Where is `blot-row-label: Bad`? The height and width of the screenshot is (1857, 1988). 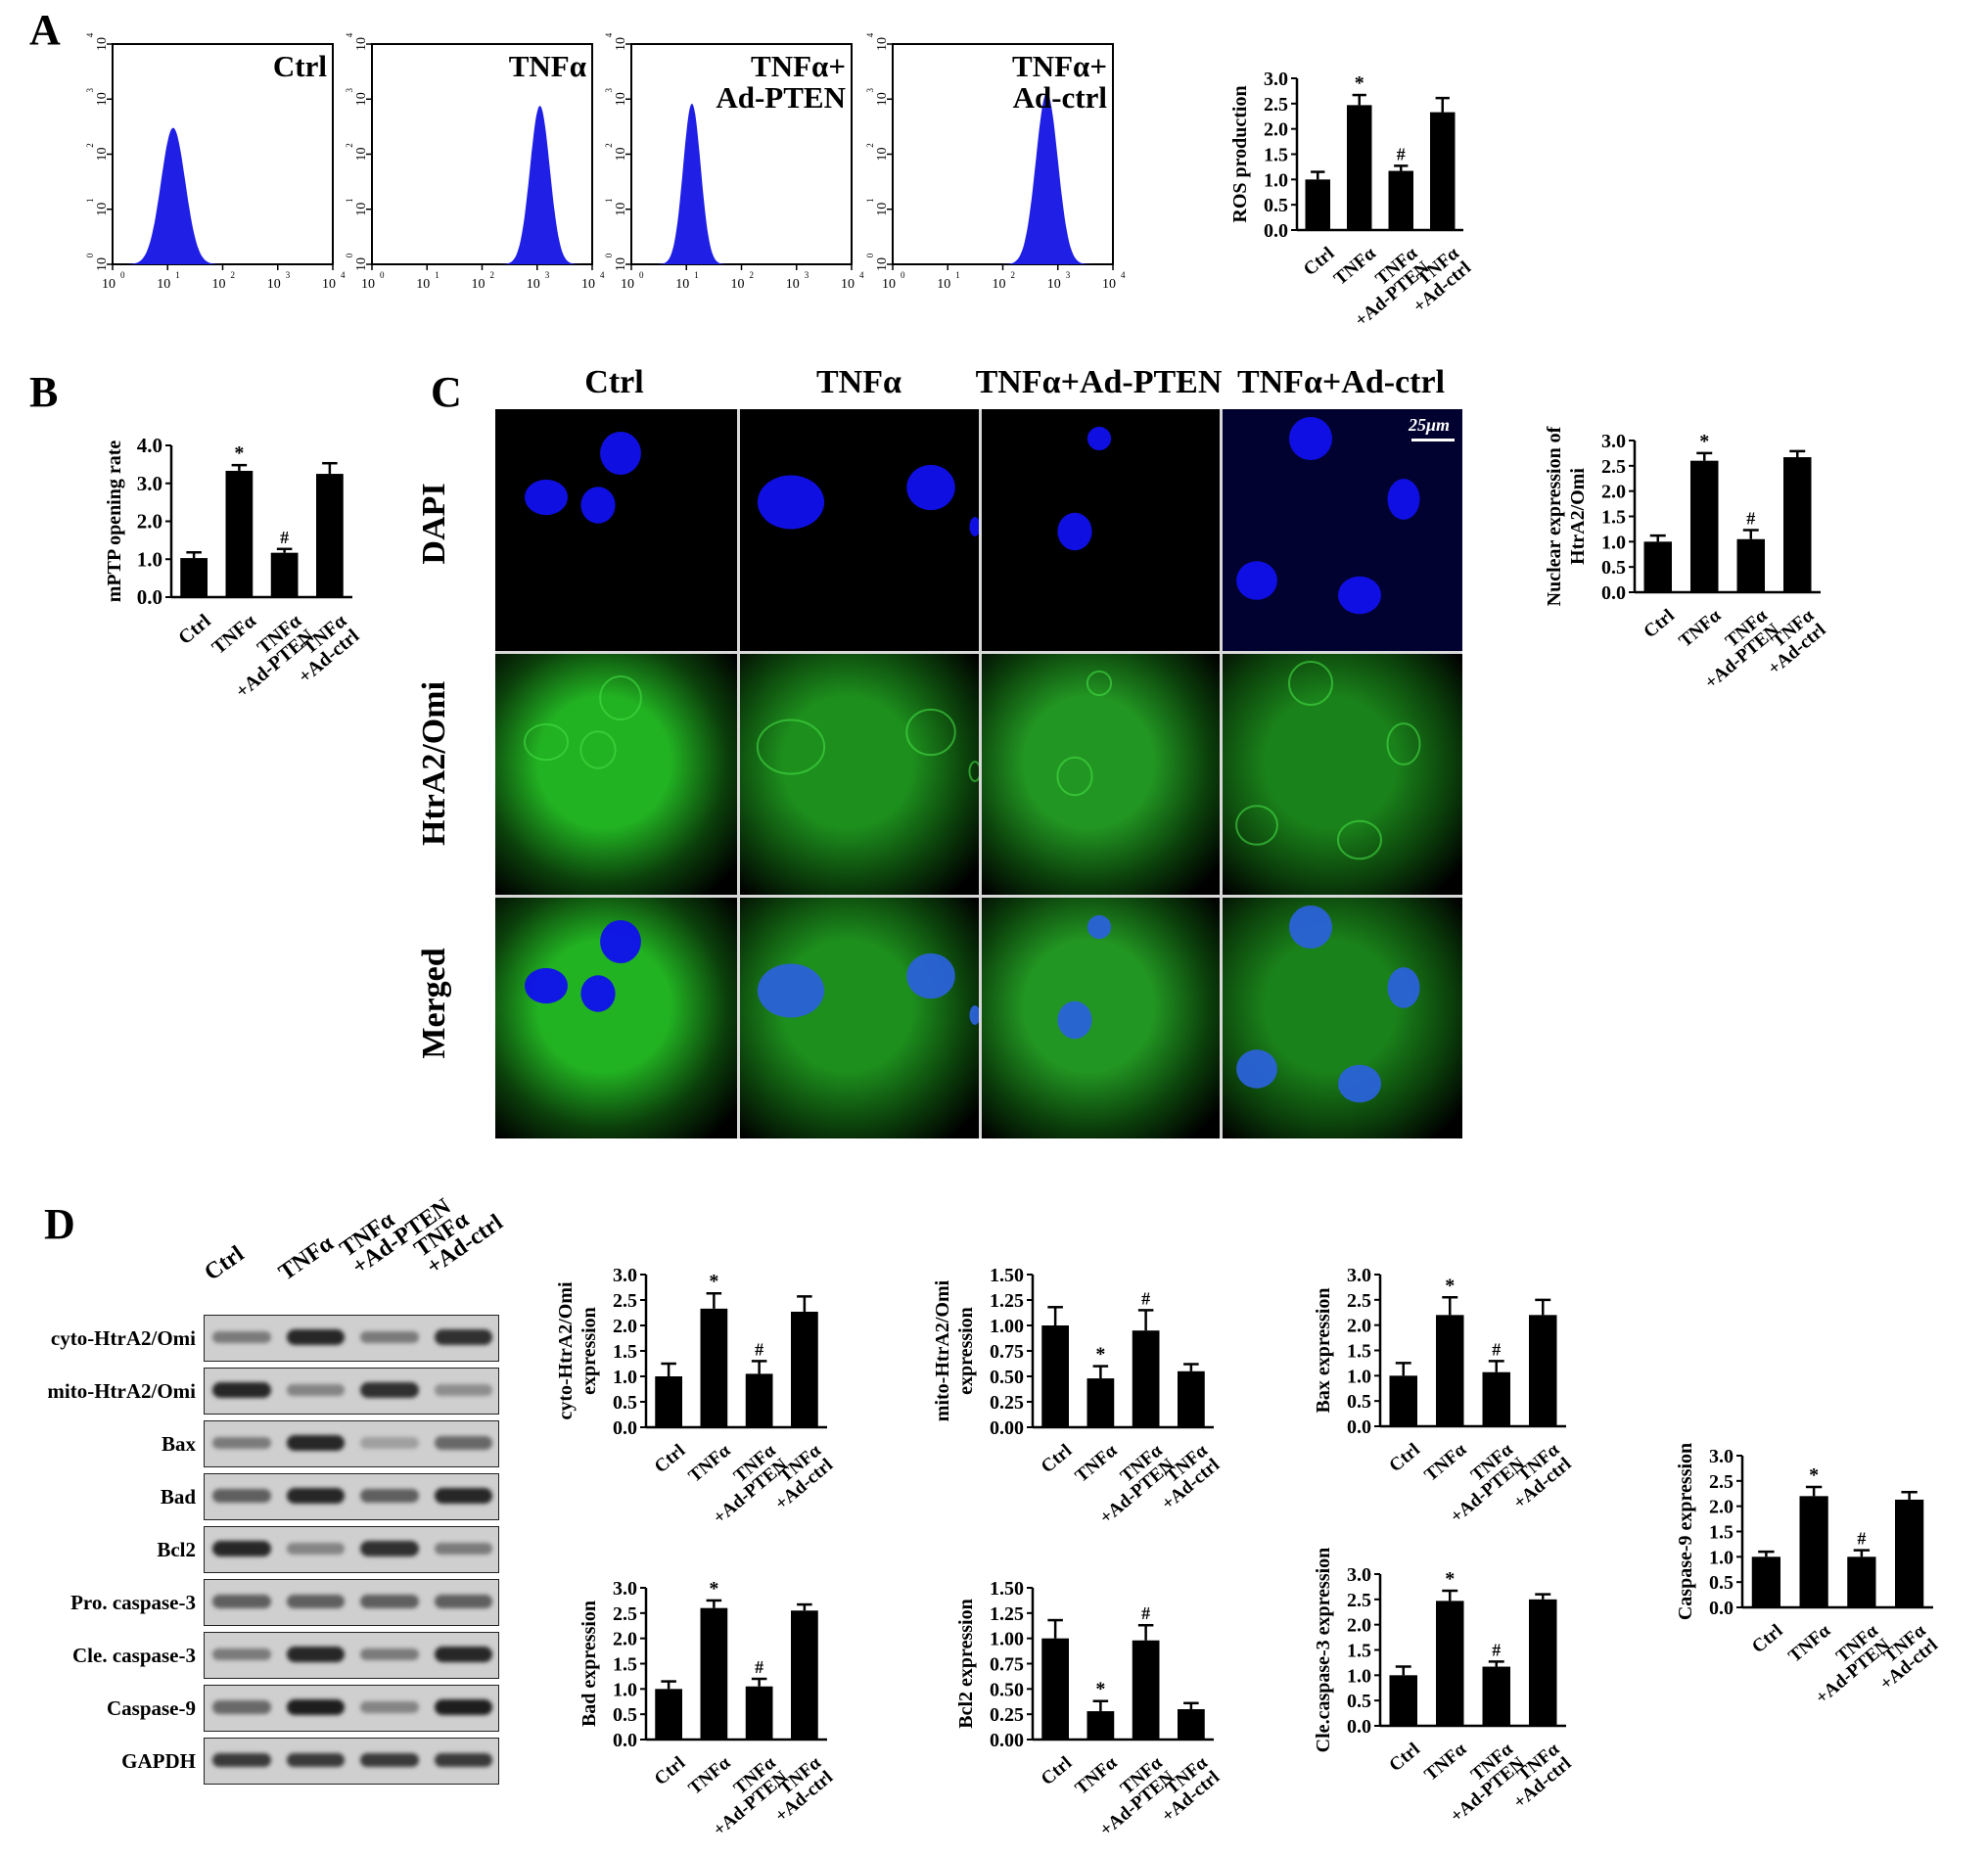
blot-row-label: Bad is located at coordinates (178, 1497).